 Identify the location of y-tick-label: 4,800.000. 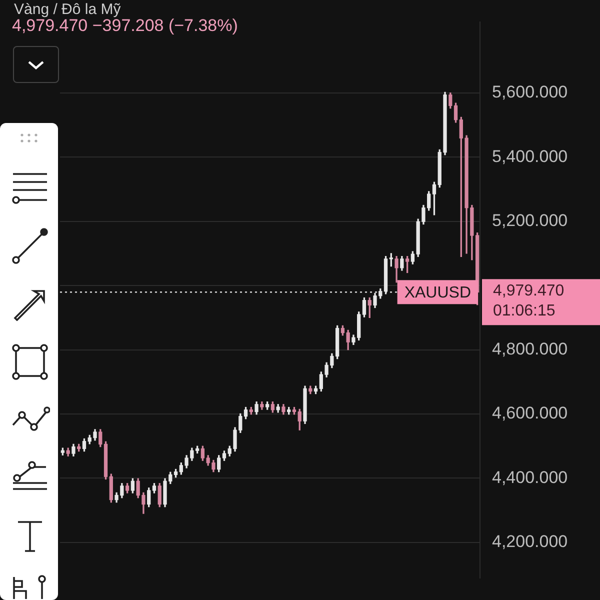
(530, 348).